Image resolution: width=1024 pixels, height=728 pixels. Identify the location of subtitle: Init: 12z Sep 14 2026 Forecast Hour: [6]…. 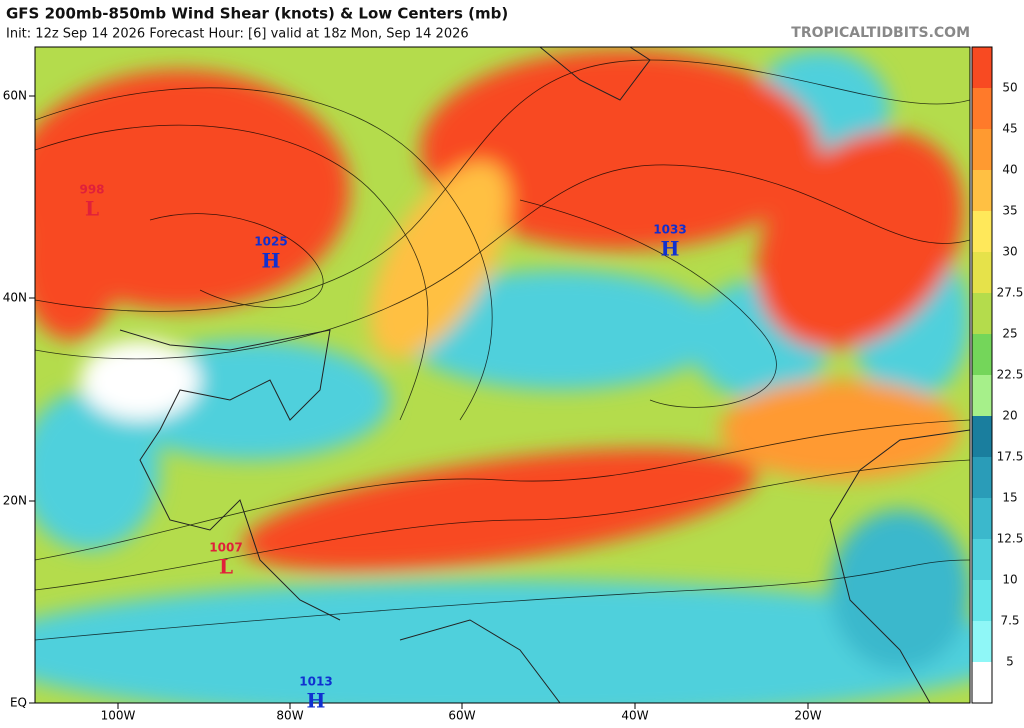
(237, 34).